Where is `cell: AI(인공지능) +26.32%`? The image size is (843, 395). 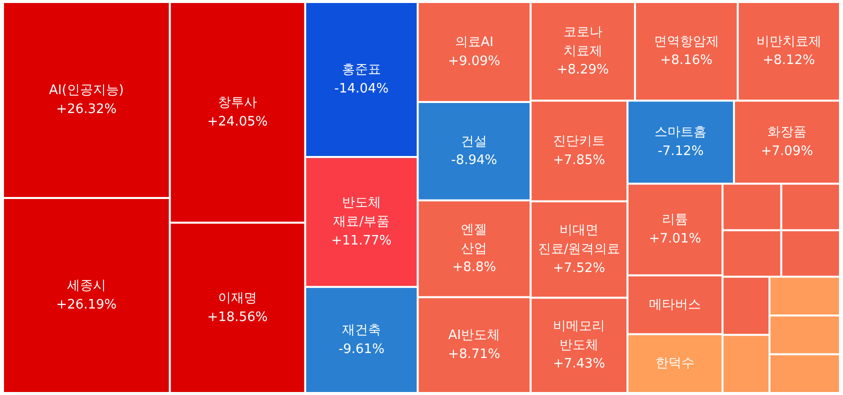
cell: AI(인공지능) +26.32% is located at coordinates (86, 100).